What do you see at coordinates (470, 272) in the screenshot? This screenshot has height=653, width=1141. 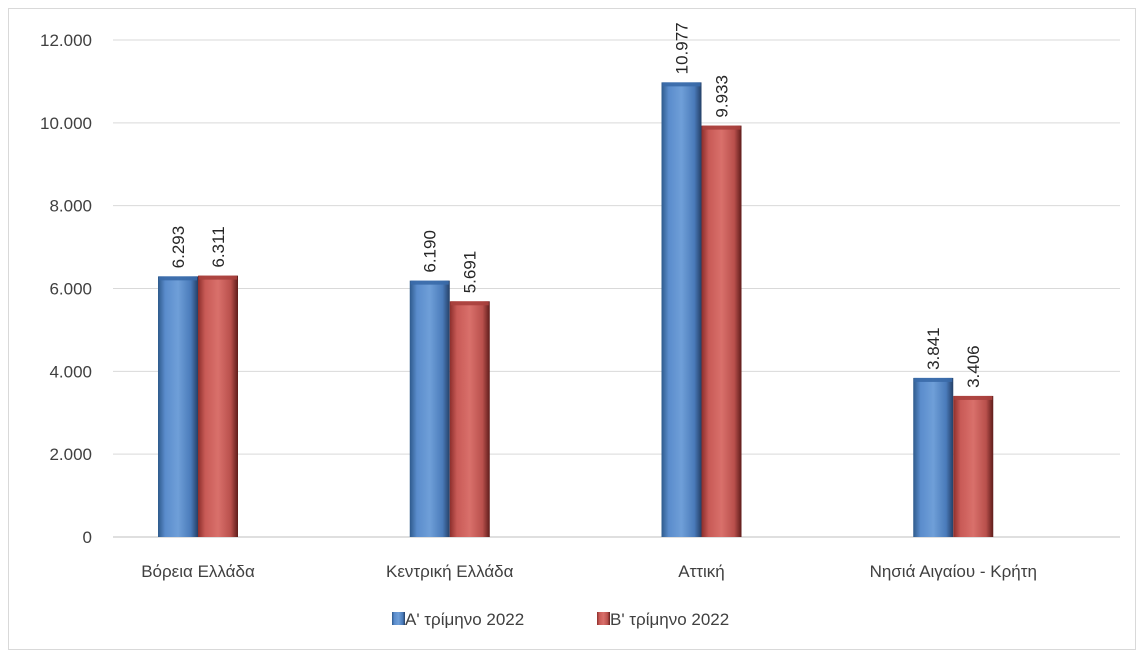 I see `data-label: 5.691` at bounding box center [470, 272].